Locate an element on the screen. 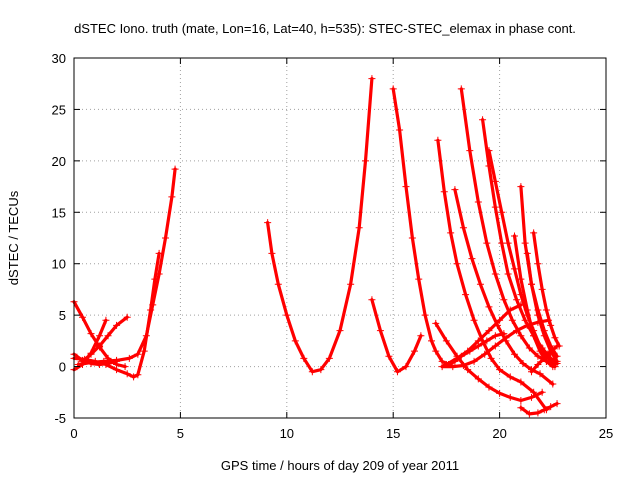 The height and width of the screenshot is (480, 640). y-tick-label: -5 is located at coordinates (60, 418).